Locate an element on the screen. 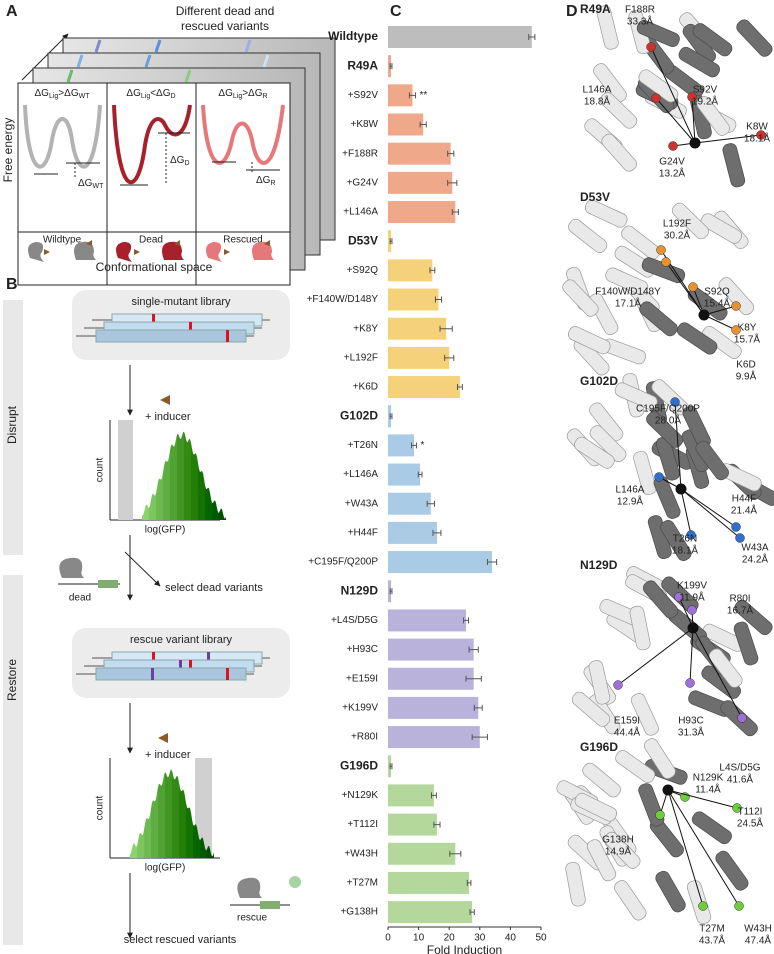  subscript: D is located at coordinates (173, 96).